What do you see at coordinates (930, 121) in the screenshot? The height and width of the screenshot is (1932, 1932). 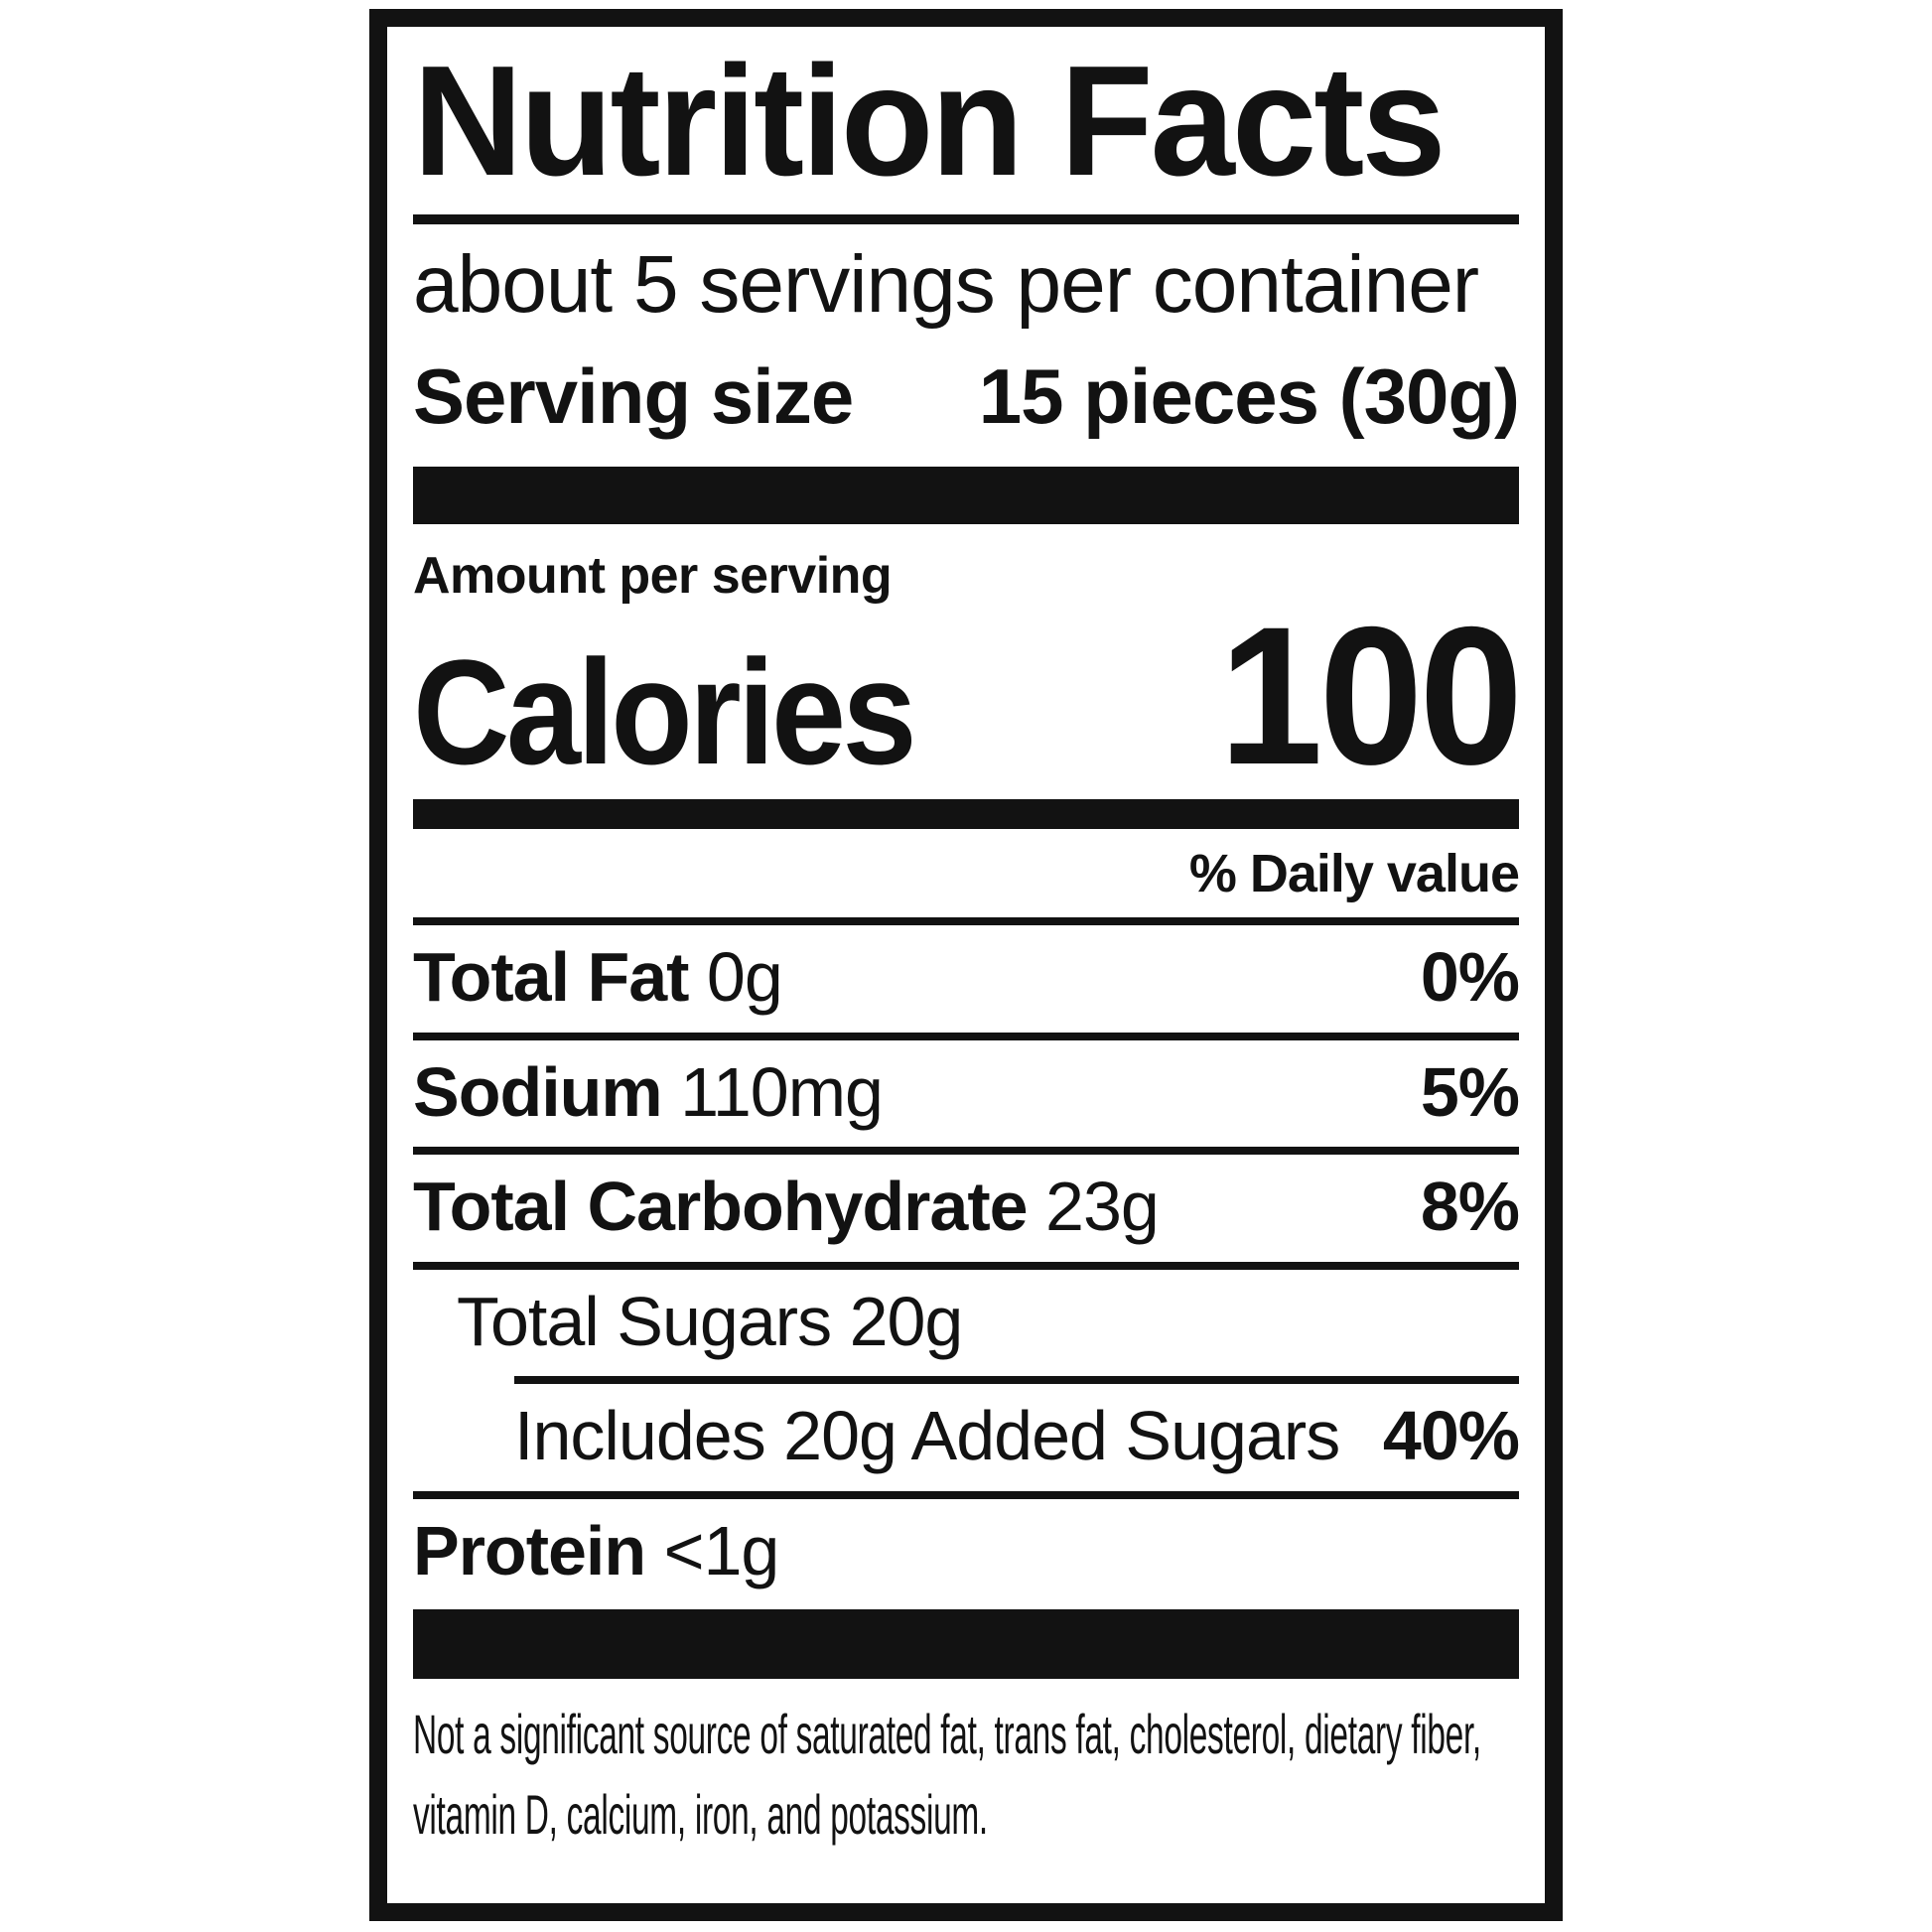 I see `nutrition-facts-title: Nutrition Facts` at bounding box center [930, 121].